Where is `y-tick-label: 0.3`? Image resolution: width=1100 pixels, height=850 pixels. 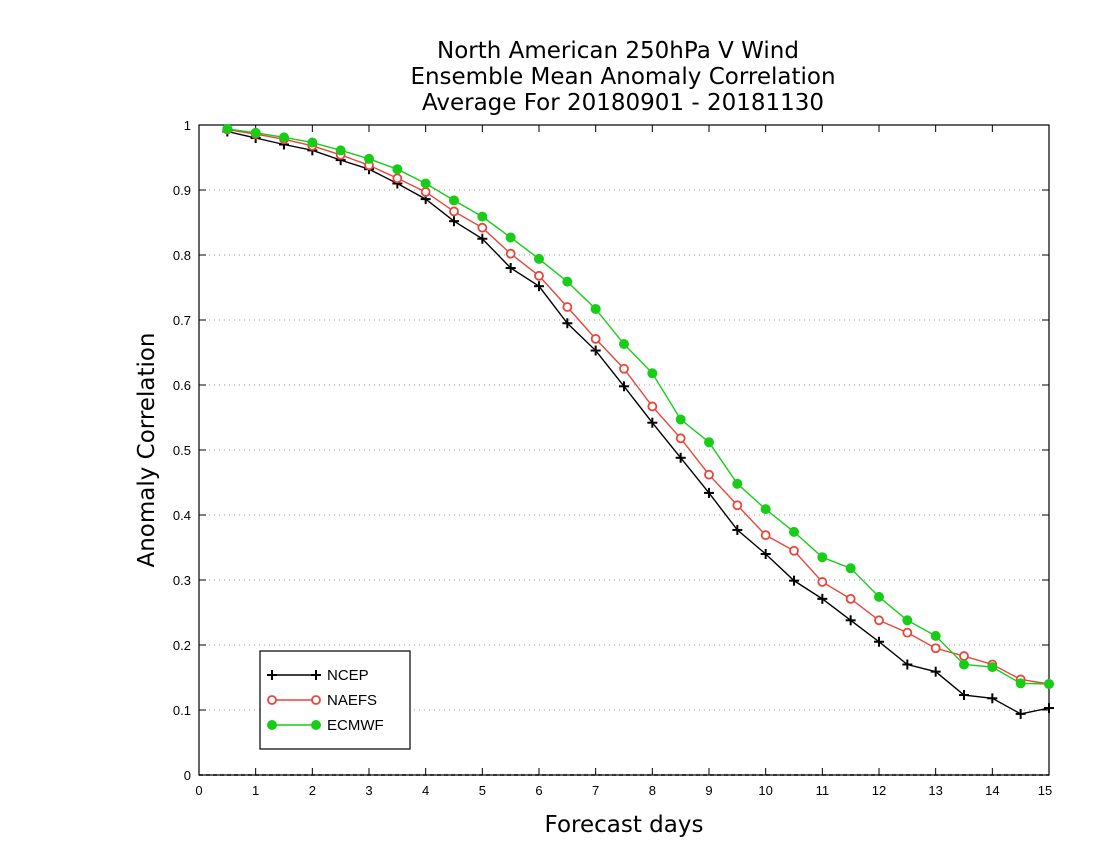 y-tick-label: 0.3 is located at coordinates (182, 580).